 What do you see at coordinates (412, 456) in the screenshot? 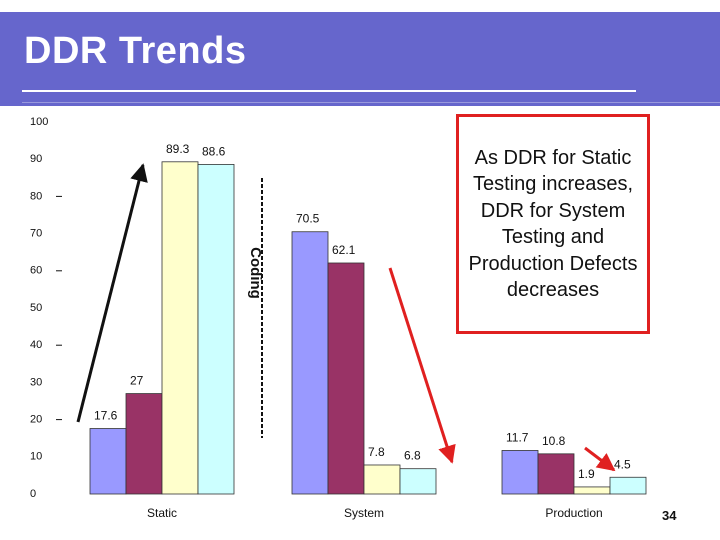
I see `bar-value-label: 6.8` at bounding box center [412, 456].